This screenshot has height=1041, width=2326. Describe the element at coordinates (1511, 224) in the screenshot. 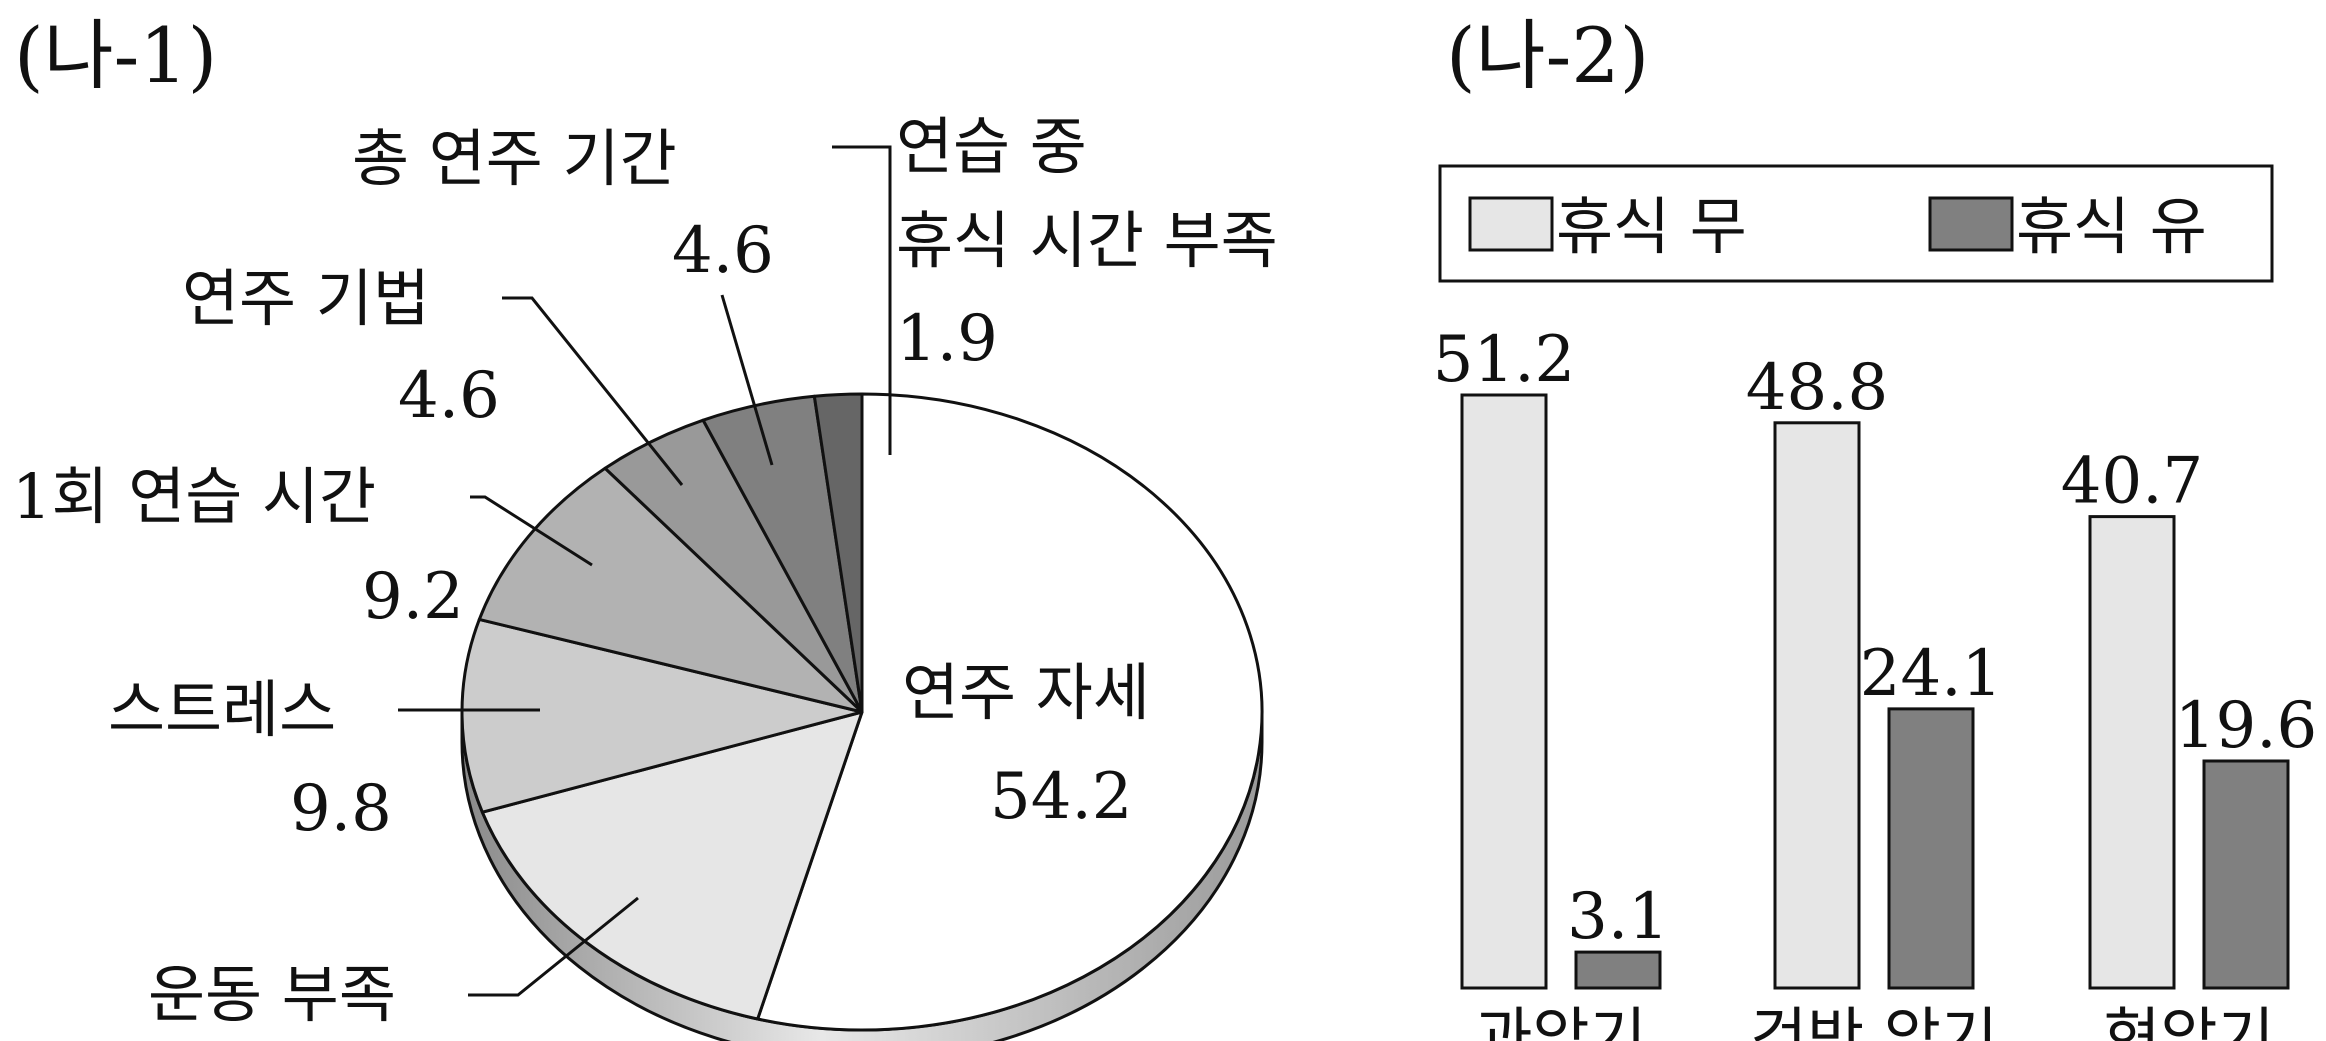

I see `legend-swatch-no-break` at that location.